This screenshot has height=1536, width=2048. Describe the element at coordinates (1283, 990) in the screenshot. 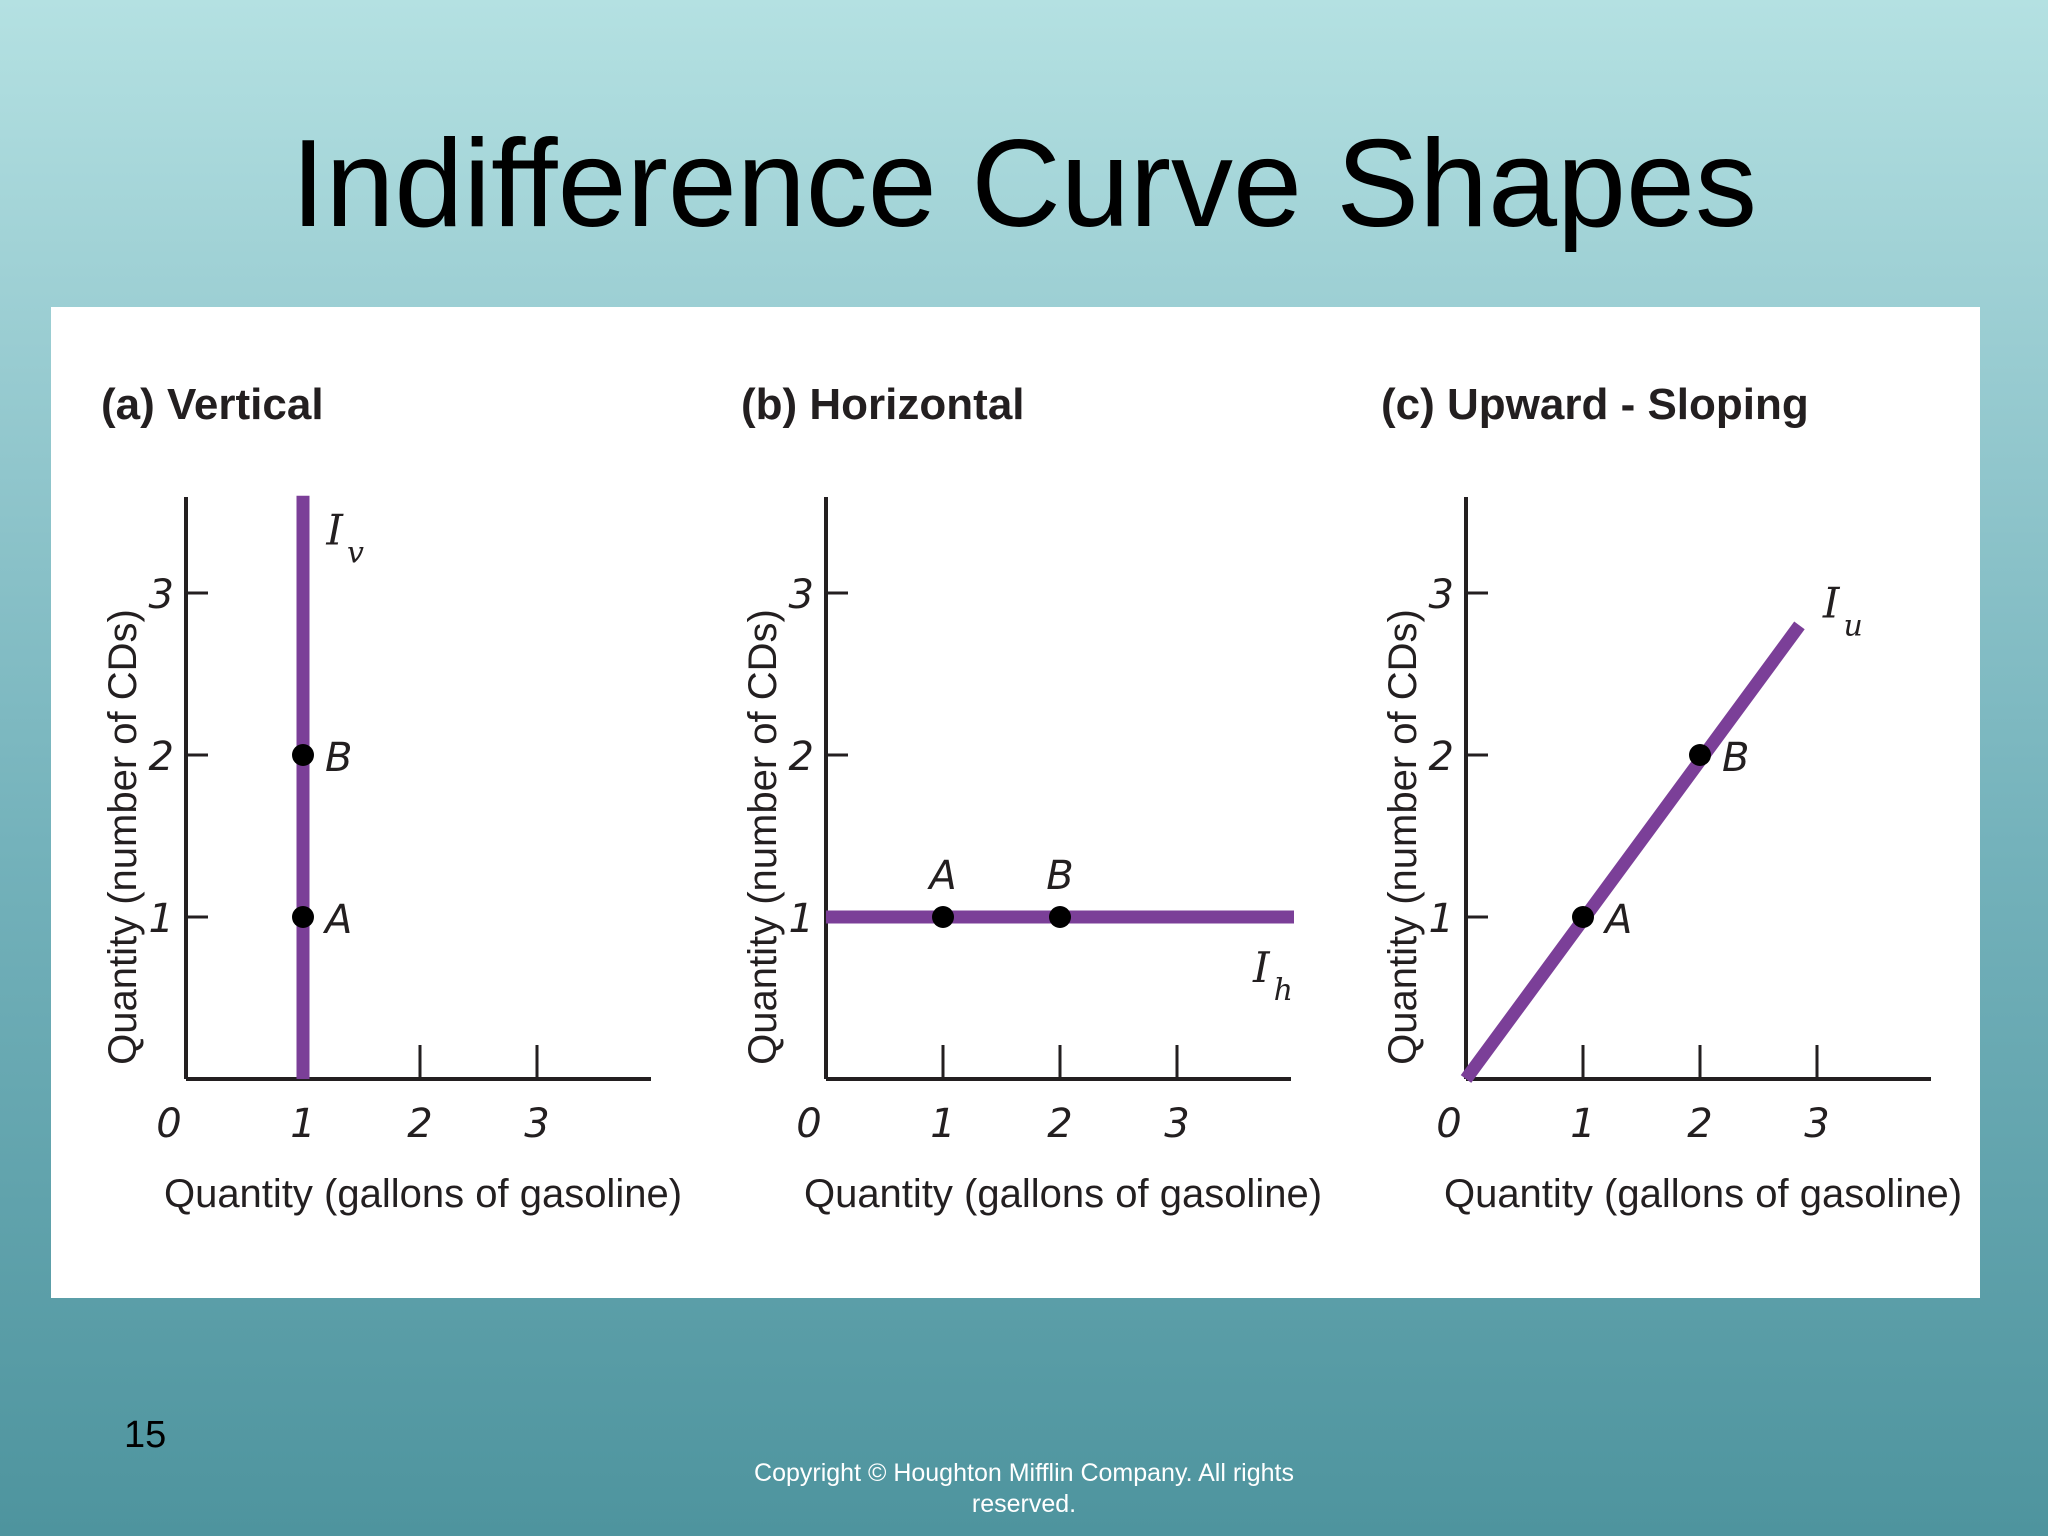

I see `curve-label-sub: h` at that location.